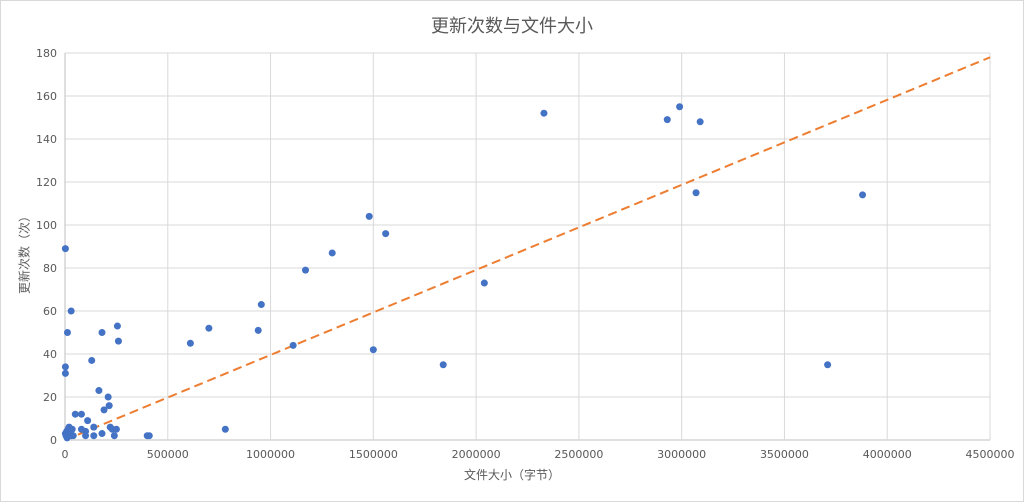 The height and width of the screenshot is (502, 1024). What do you see at coordinates (46, 182) in the screenshot?
I see `y-tick-label: 120` at bounding box center [46, 182].